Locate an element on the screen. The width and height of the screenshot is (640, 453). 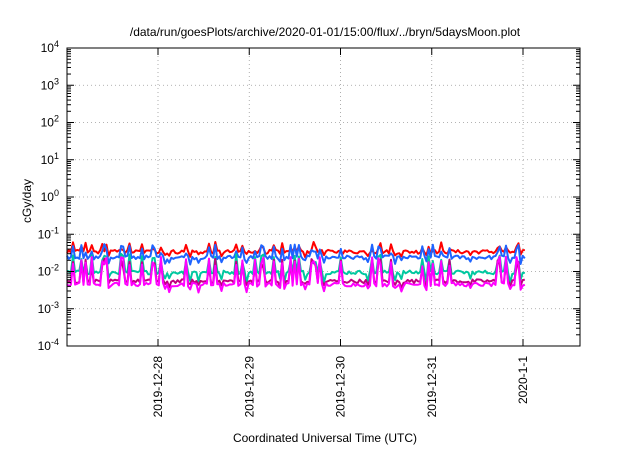
x-axis-label: Coordinated Universal Time (UTC) is located at coordinates (325, 438).